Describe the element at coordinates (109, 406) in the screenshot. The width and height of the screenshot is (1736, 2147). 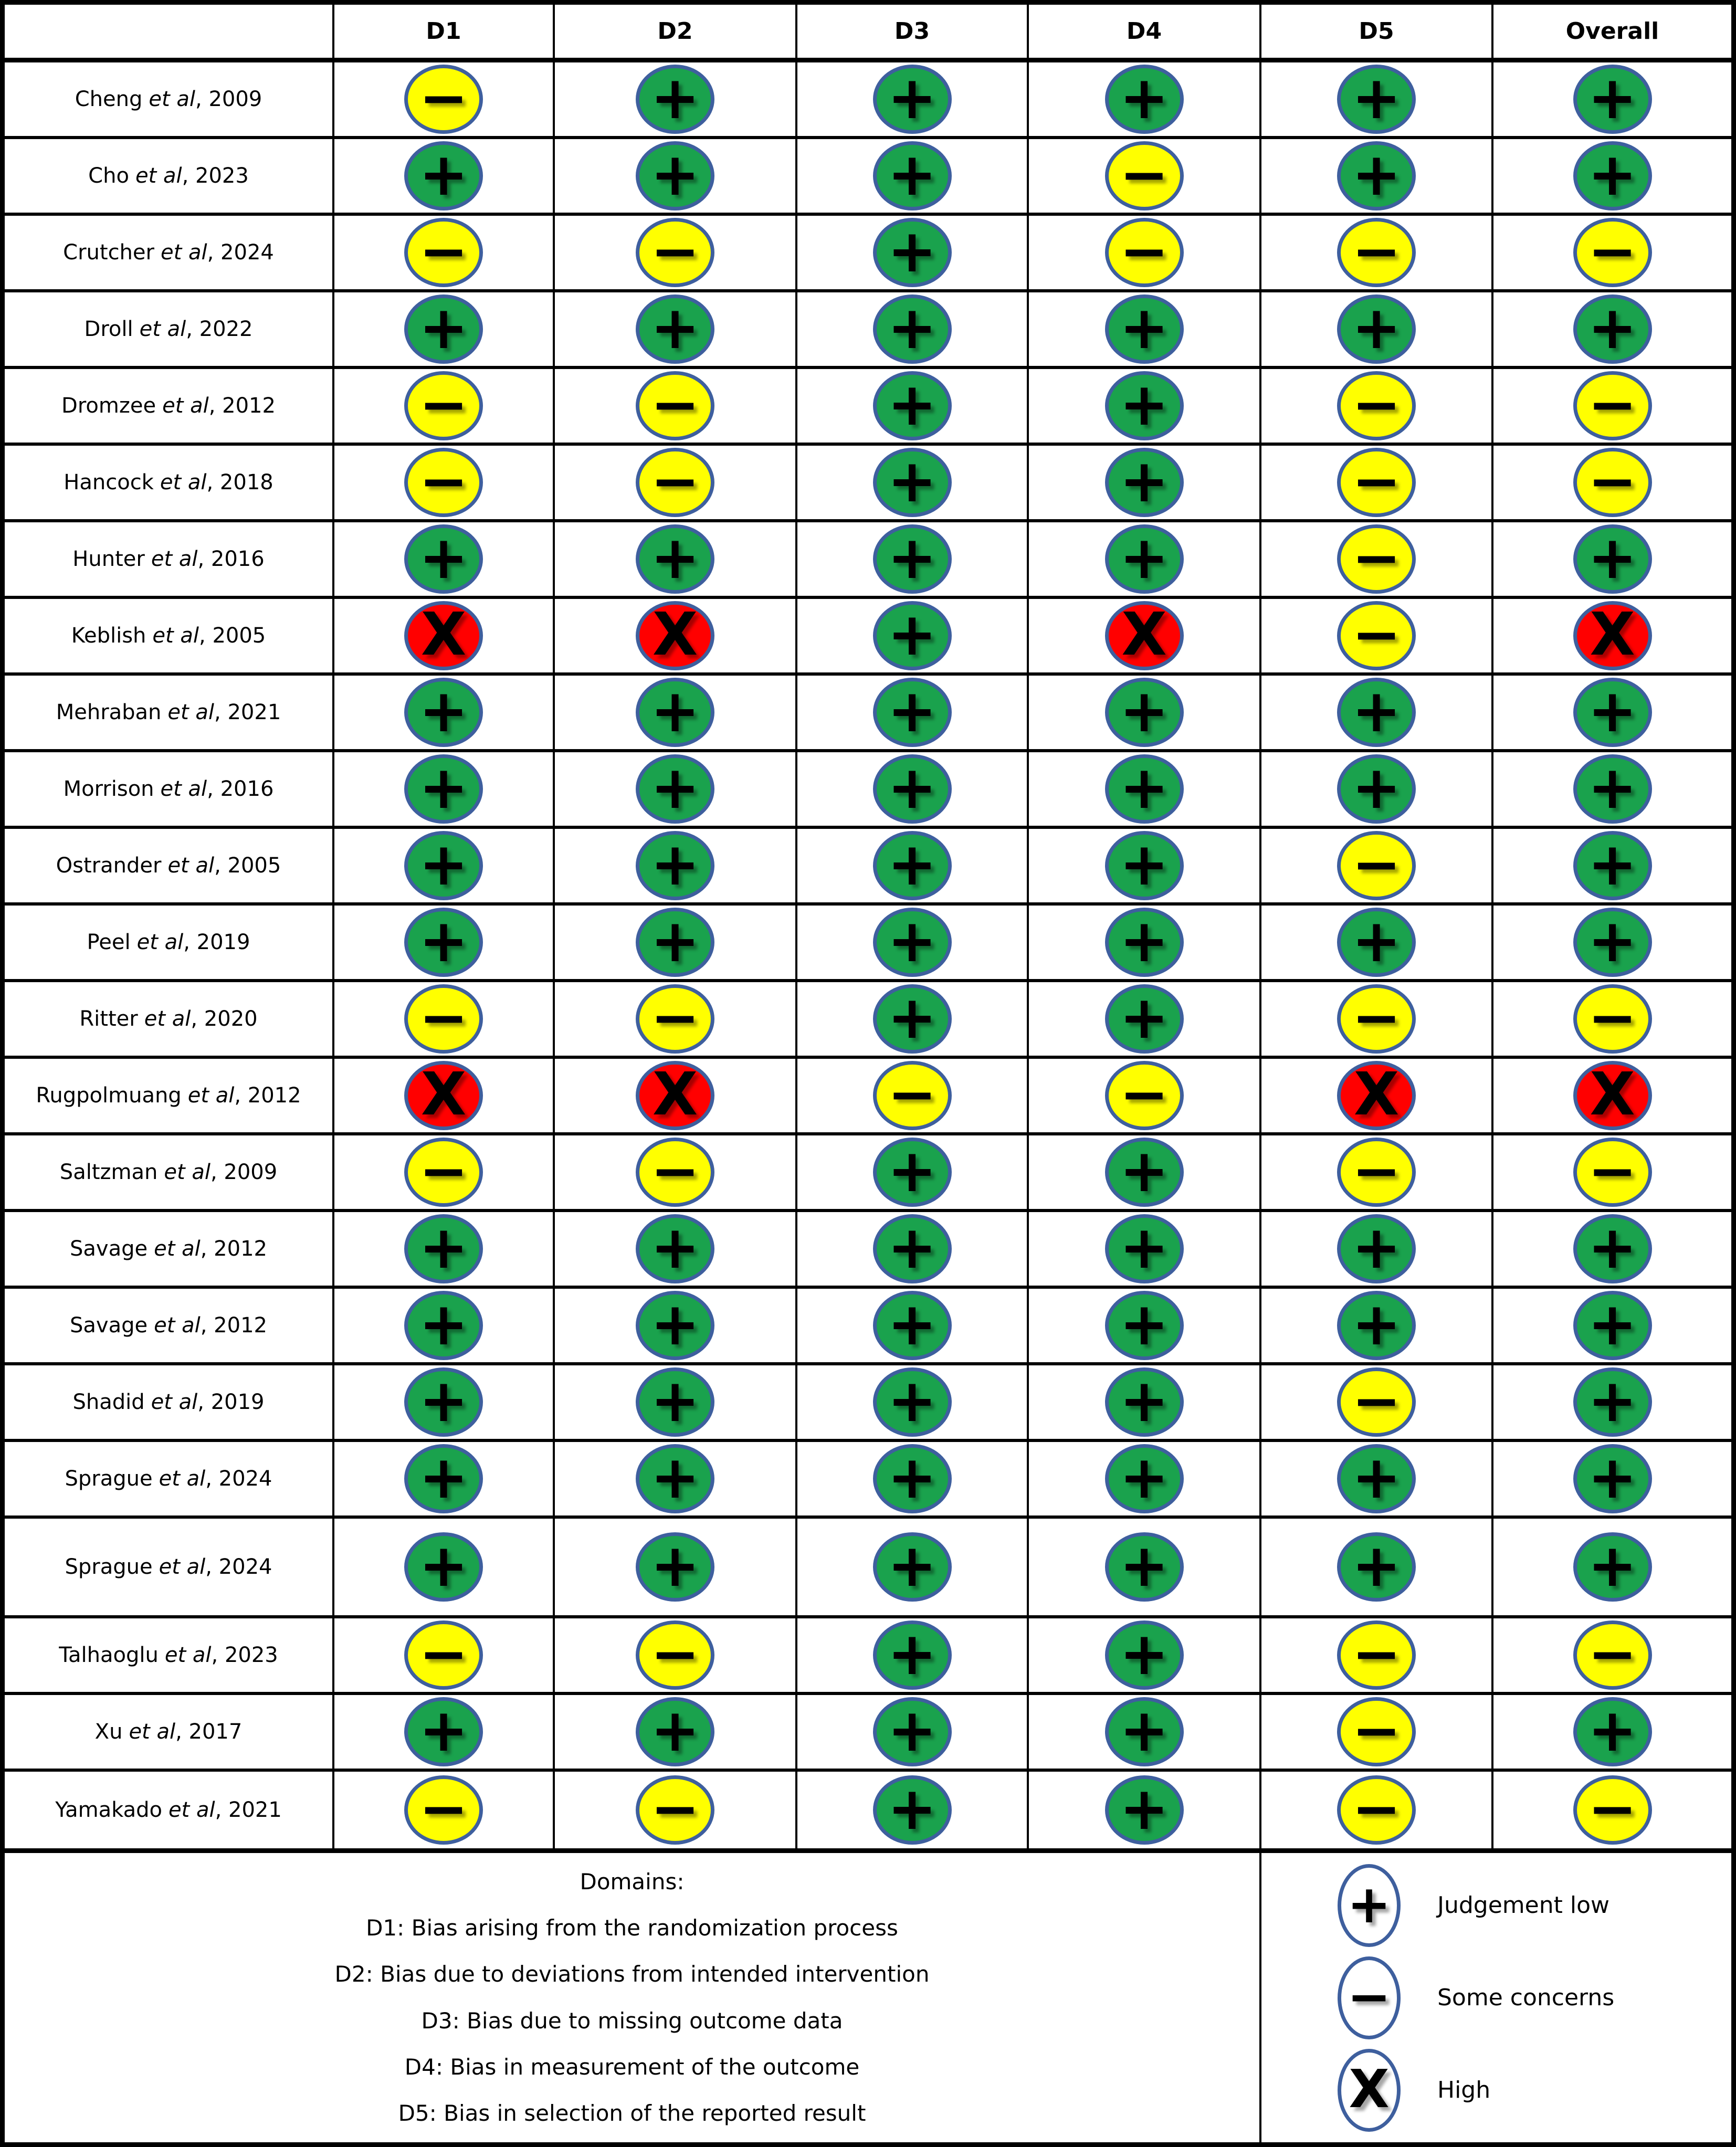
I see `study-author: Dromzee` at that location.